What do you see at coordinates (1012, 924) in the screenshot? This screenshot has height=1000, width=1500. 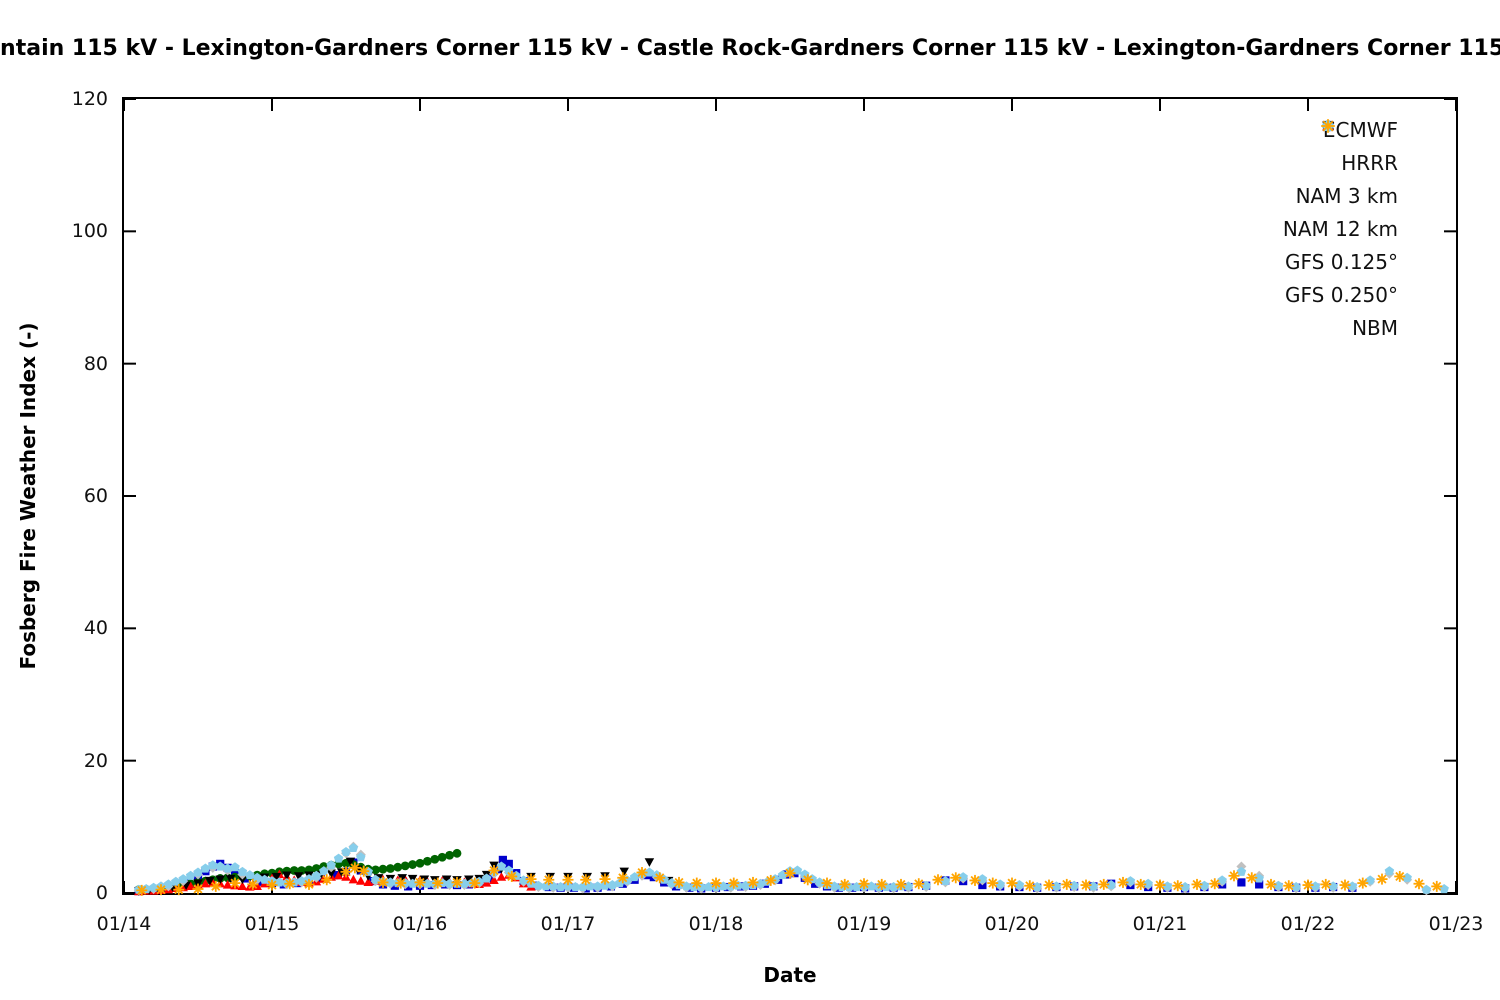 I see `x-tick-label: 01/20` at bounding box center [1012, 924].